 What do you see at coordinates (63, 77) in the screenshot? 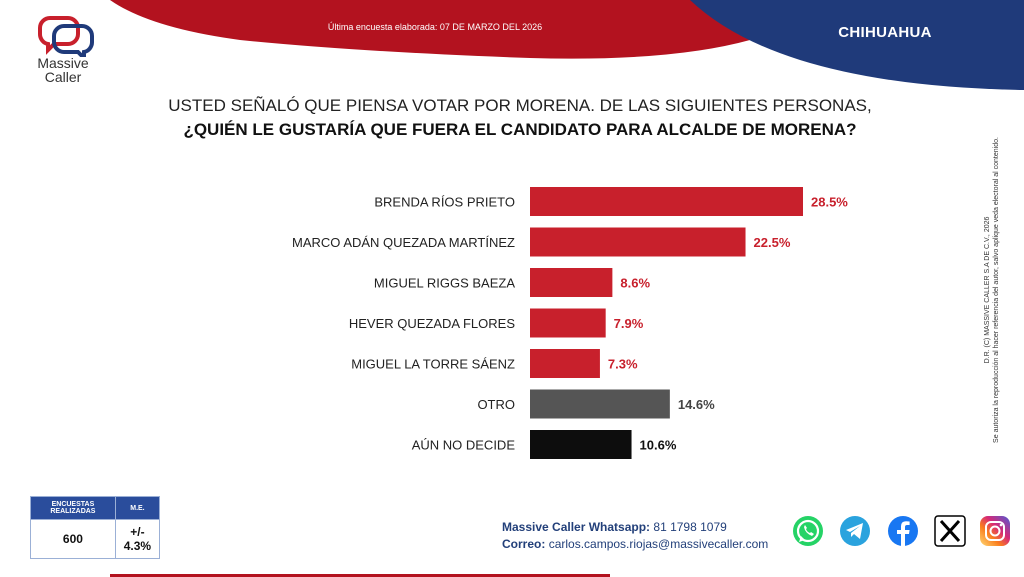
I see `brand-name-line2: Caller` at bounding box center [63, 77].